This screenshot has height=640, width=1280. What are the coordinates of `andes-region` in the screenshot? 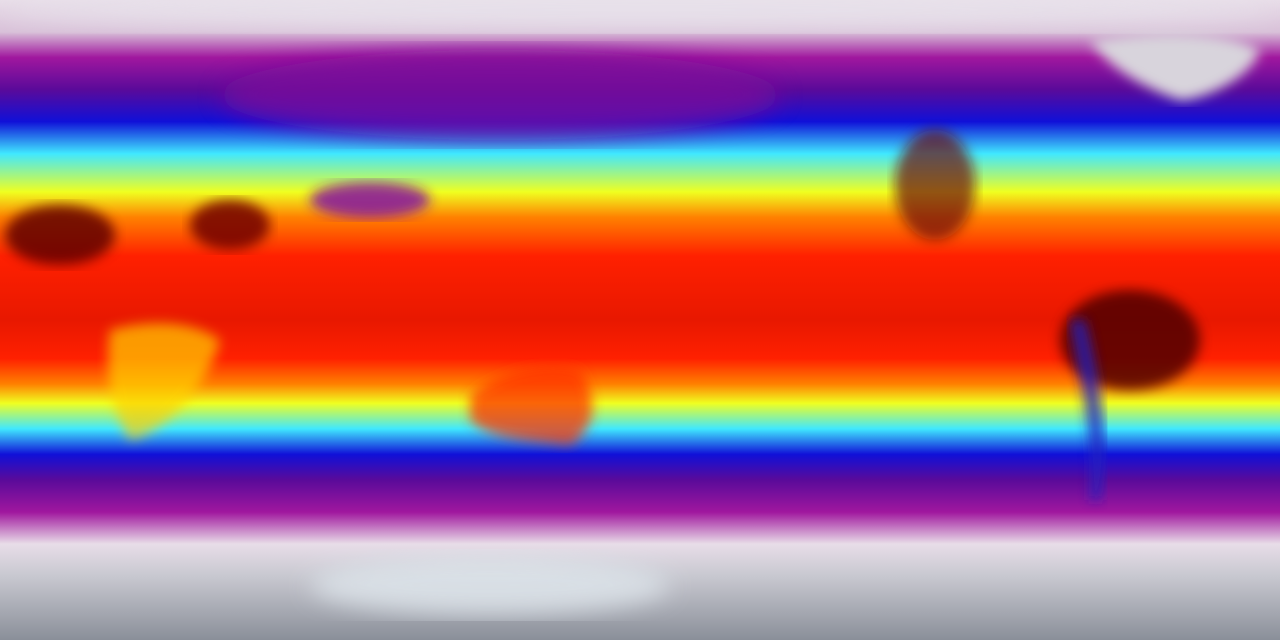 It's located at (1087, 410).